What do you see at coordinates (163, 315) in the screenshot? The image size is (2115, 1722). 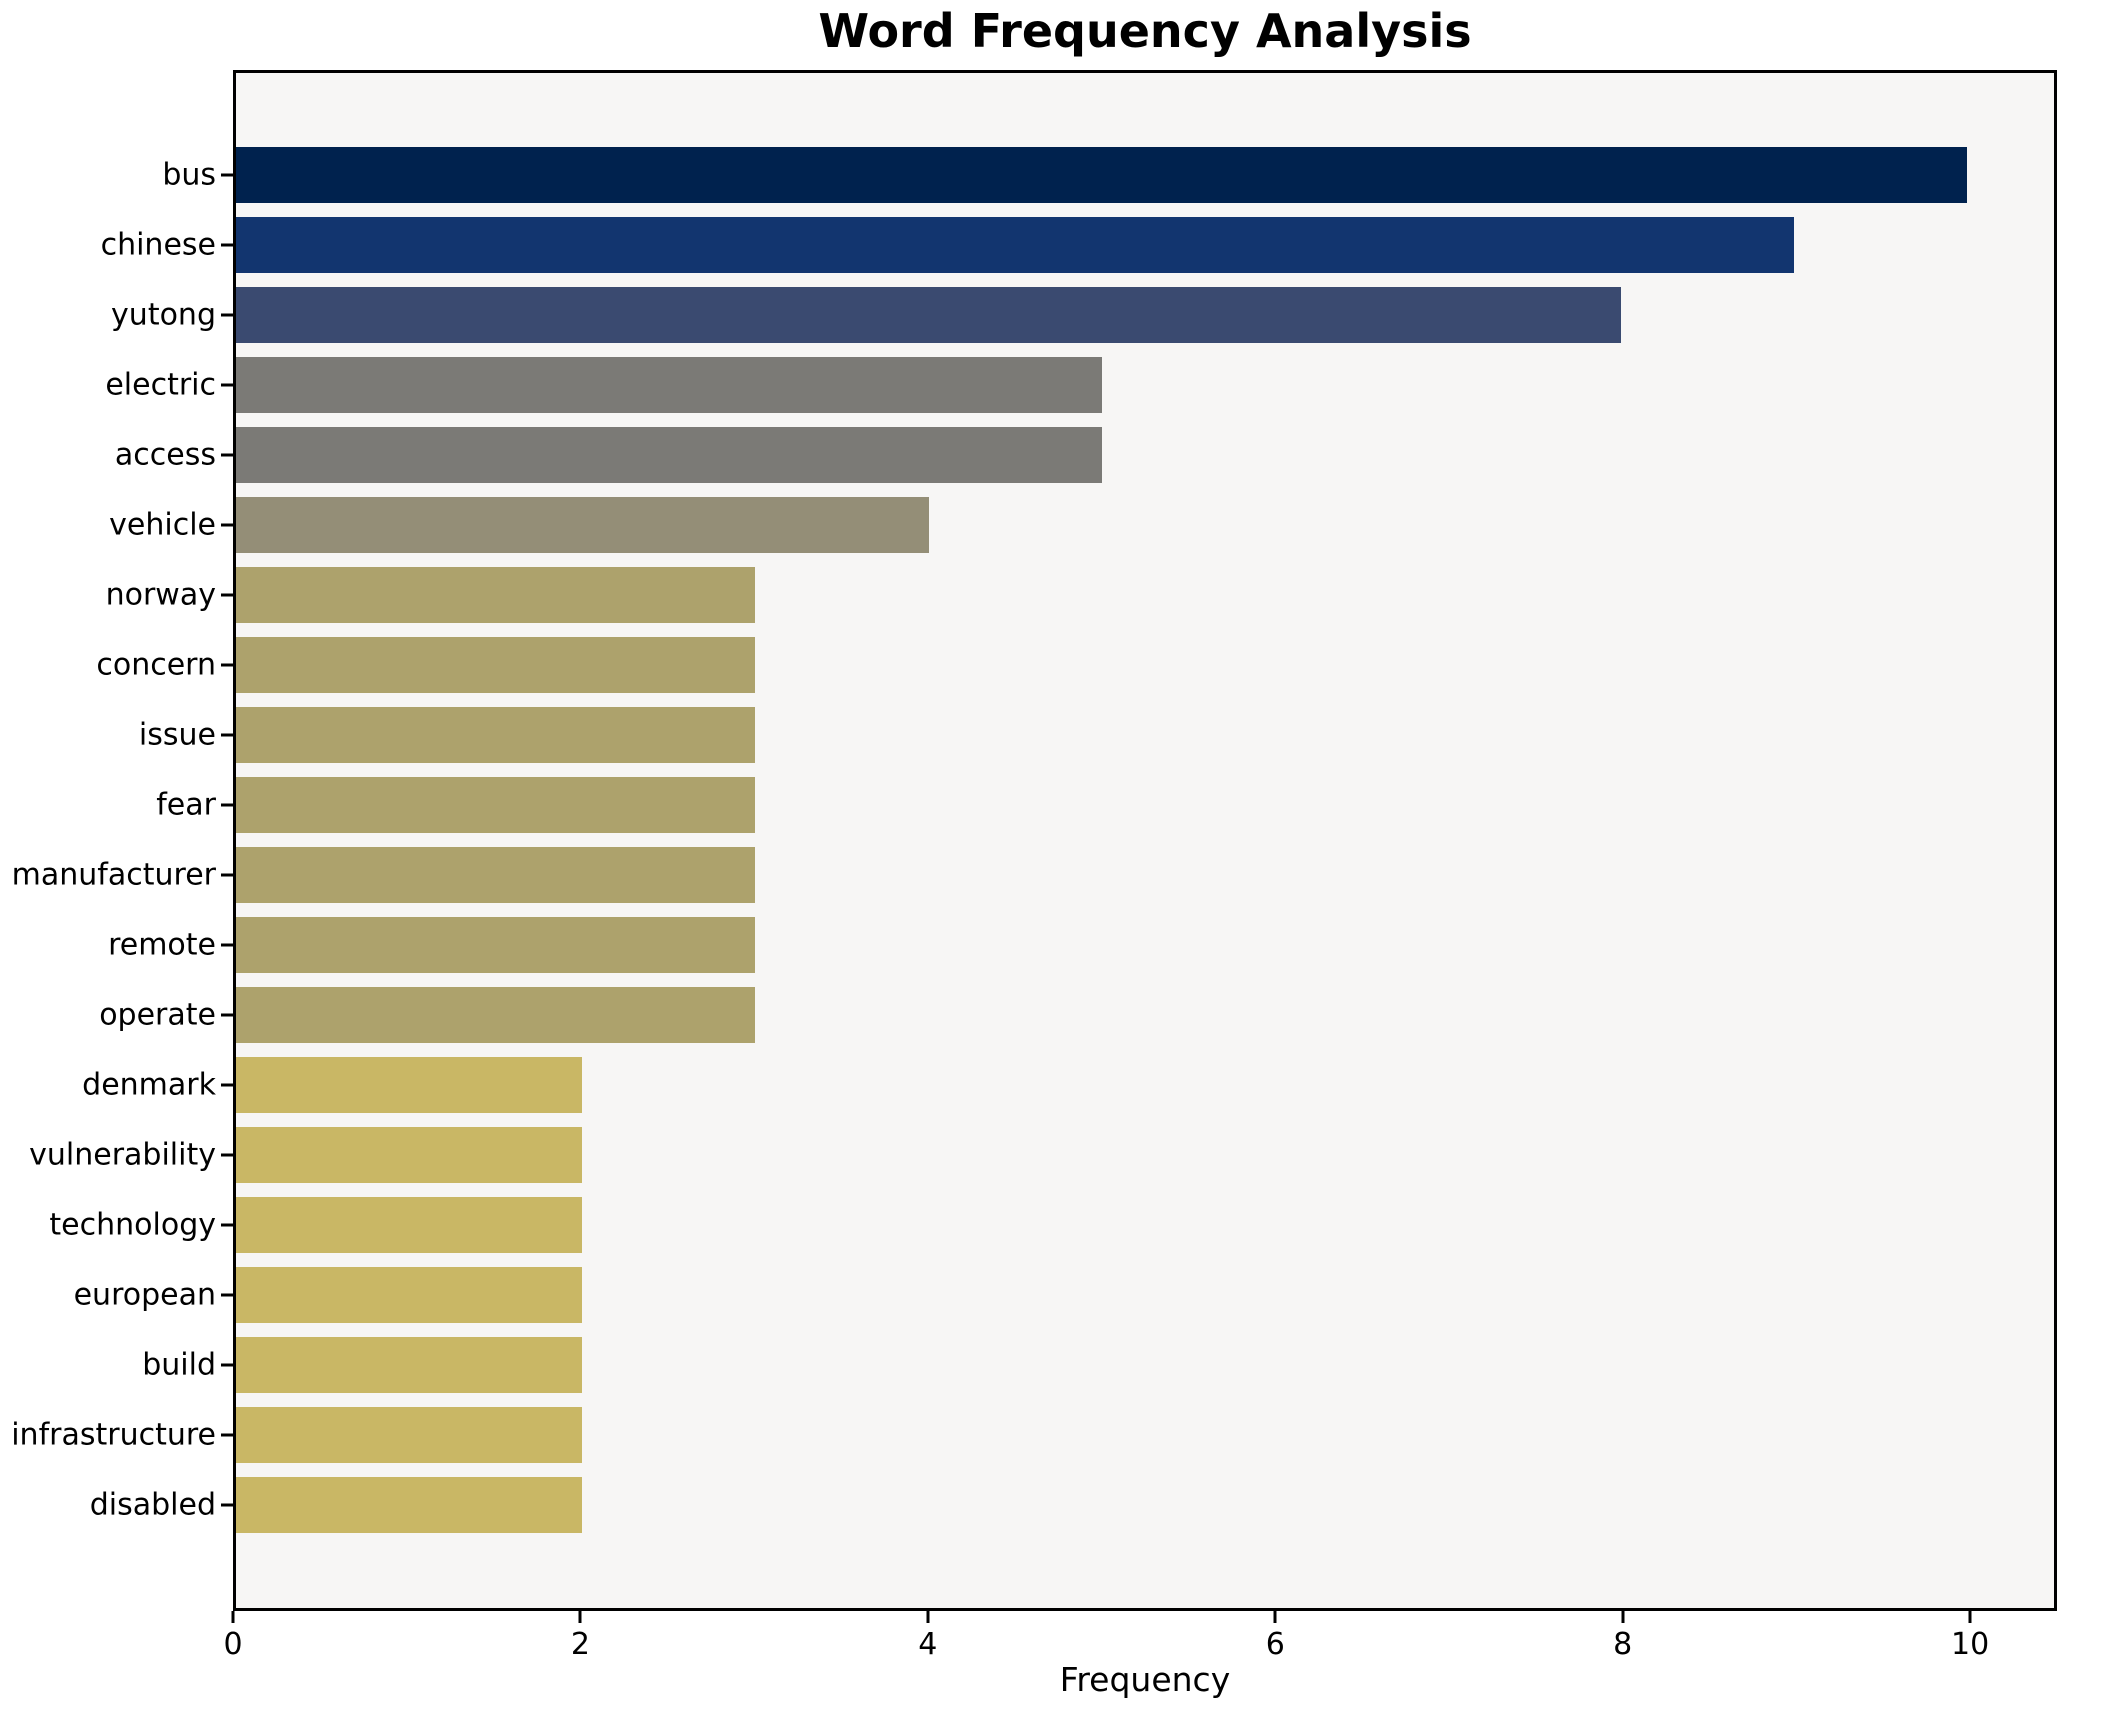 I see `y-tick-label: yutong` at bounding box center [163, 315].